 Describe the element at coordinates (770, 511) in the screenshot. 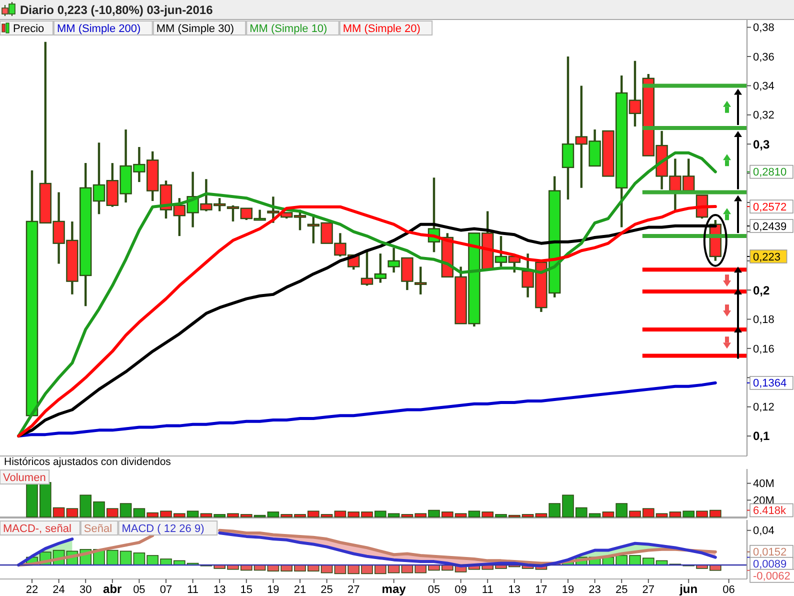

I see `annotation: 6.418k` at that location.